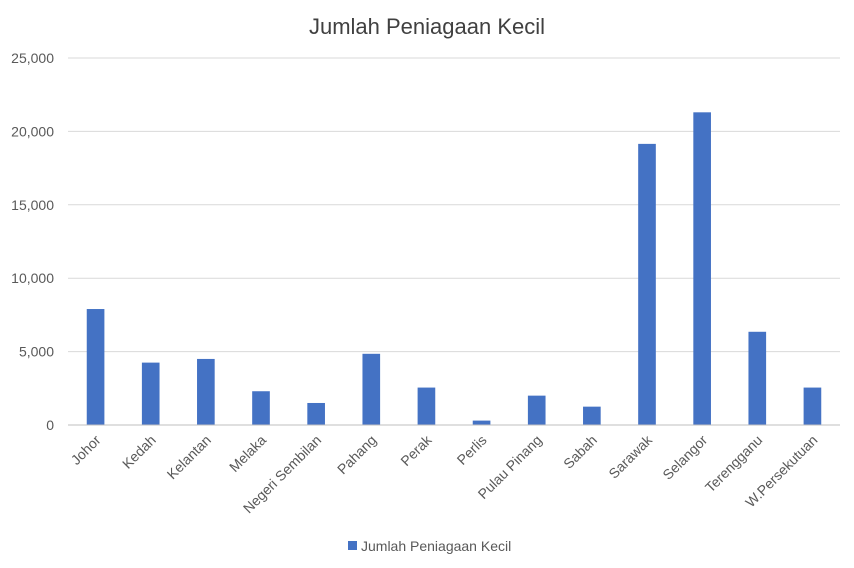 The width and height of the screenshot is (854, 568). Describe the element at coordinates (32, 58) in the screenshot. I see `y-tick-label: 25,000` at that location.